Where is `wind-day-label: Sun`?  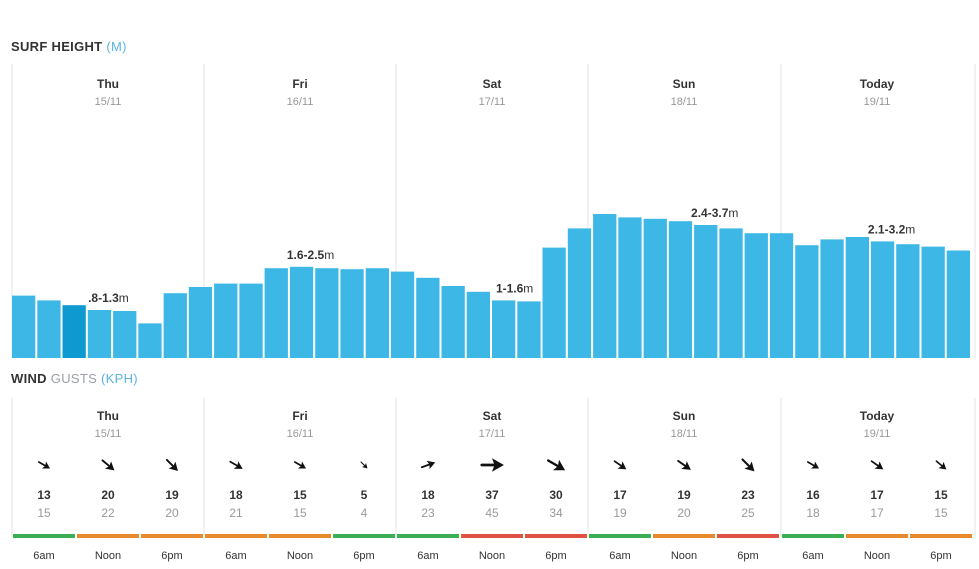 wind-day-label: Sun is located at coordinates (684, 416).